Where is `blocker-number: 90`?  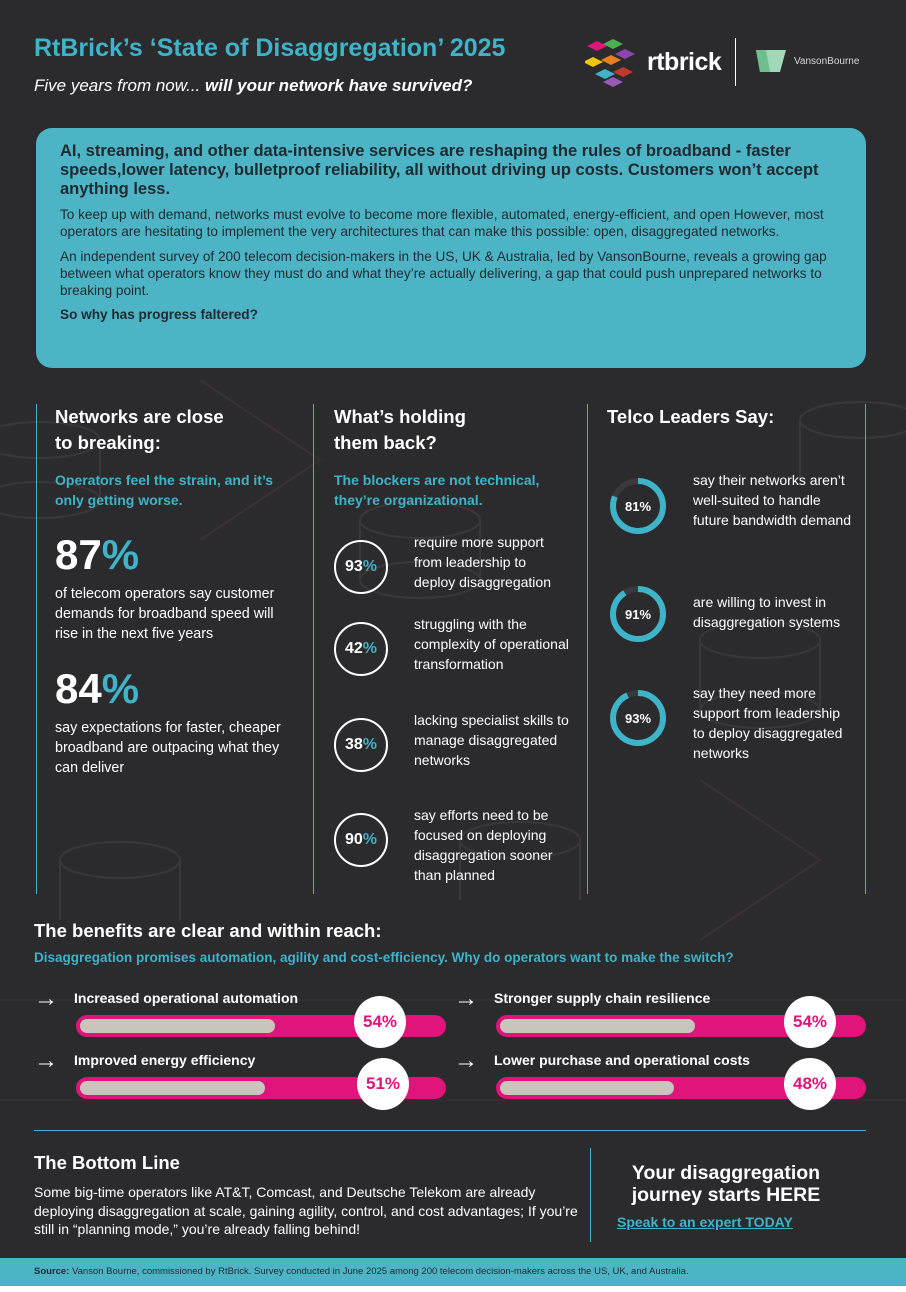
blocker-number: 90 is located at coordinates (353, 839).